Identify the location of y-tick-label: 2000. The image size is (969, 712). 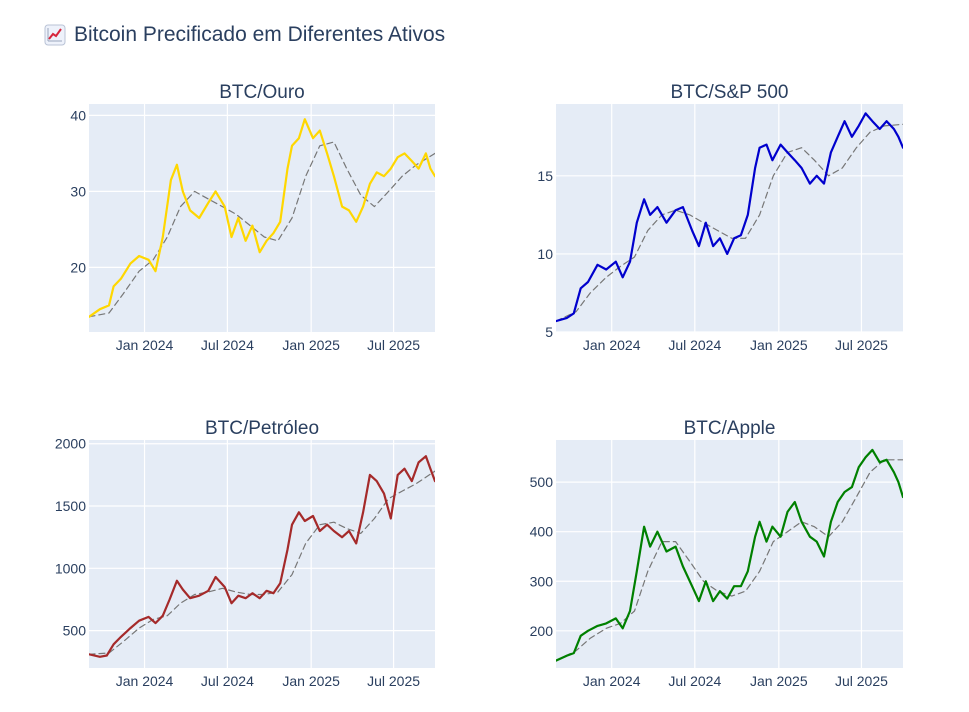
(70, 444).